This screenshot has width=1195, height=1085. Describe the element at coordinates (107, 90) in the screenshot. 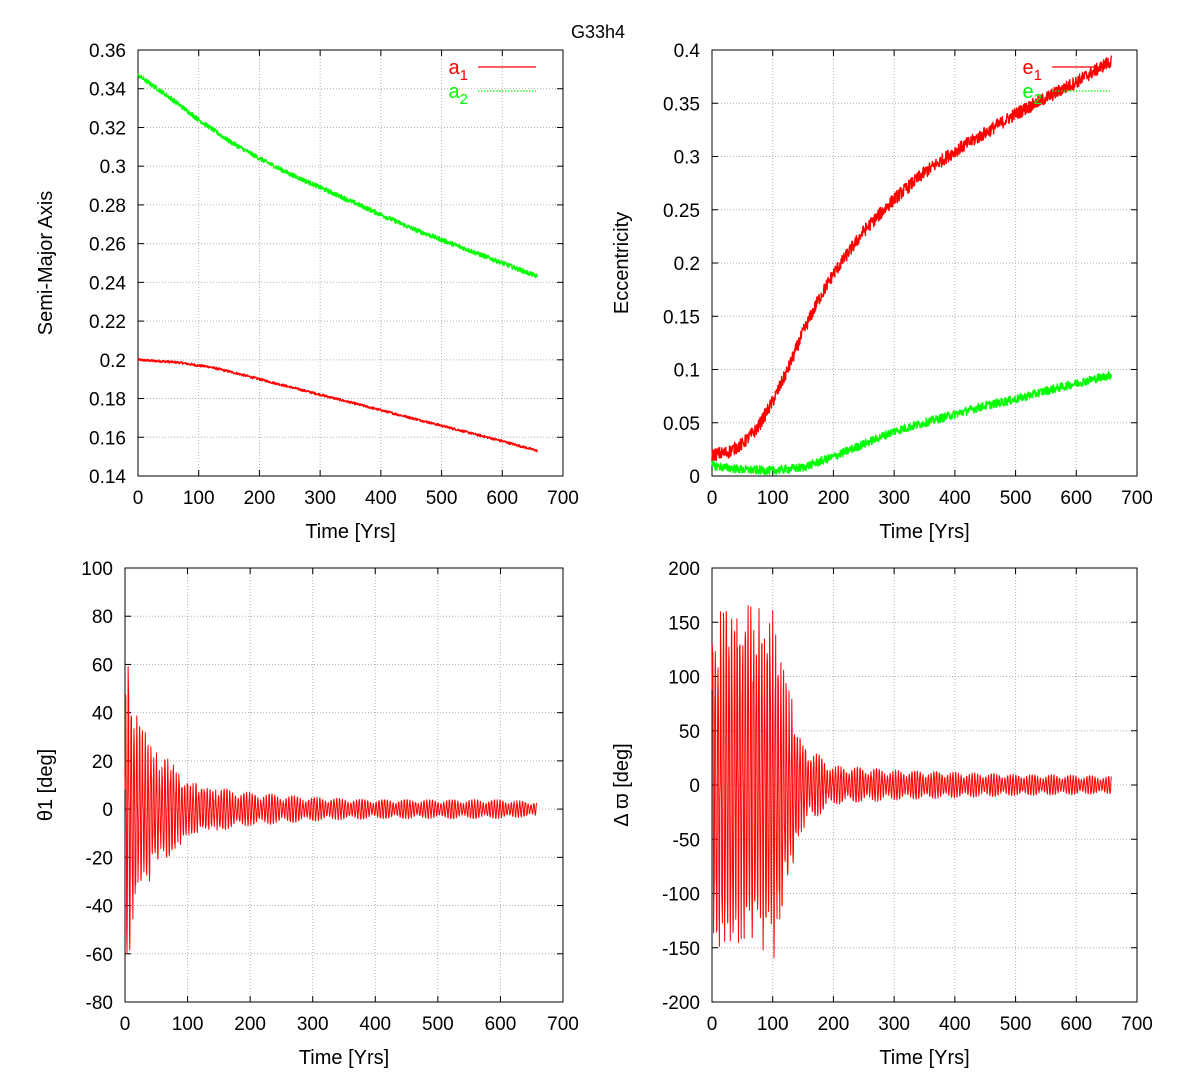

I see `y-tick-label: 0.34` at that location.